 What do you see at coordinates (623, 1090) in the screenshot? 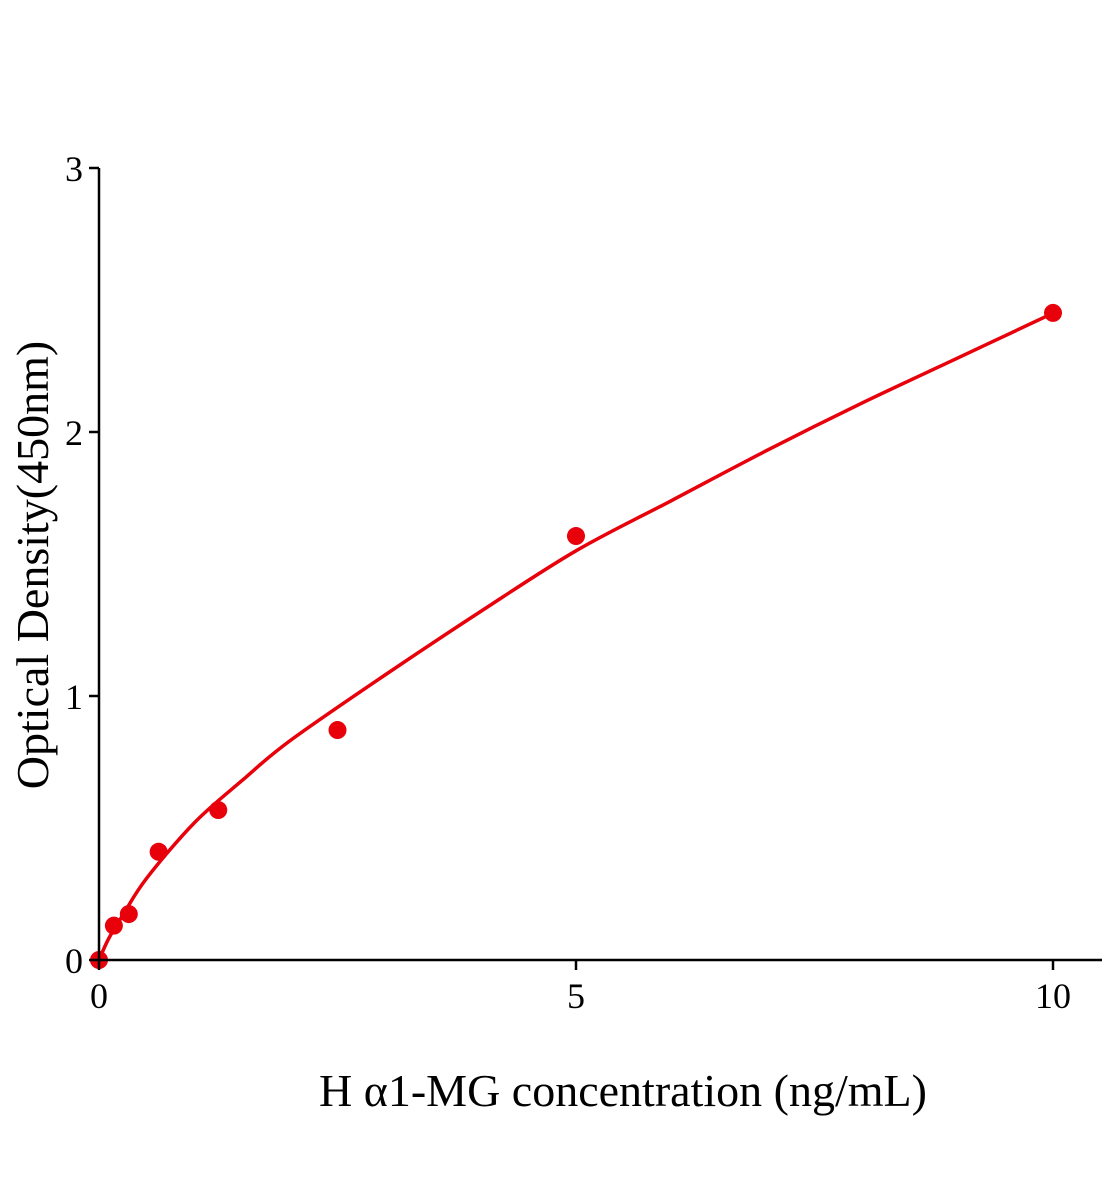
I see `x-axis-title: H α1-MG concentration (ng/mL)` at bounding box center [623, 1090].